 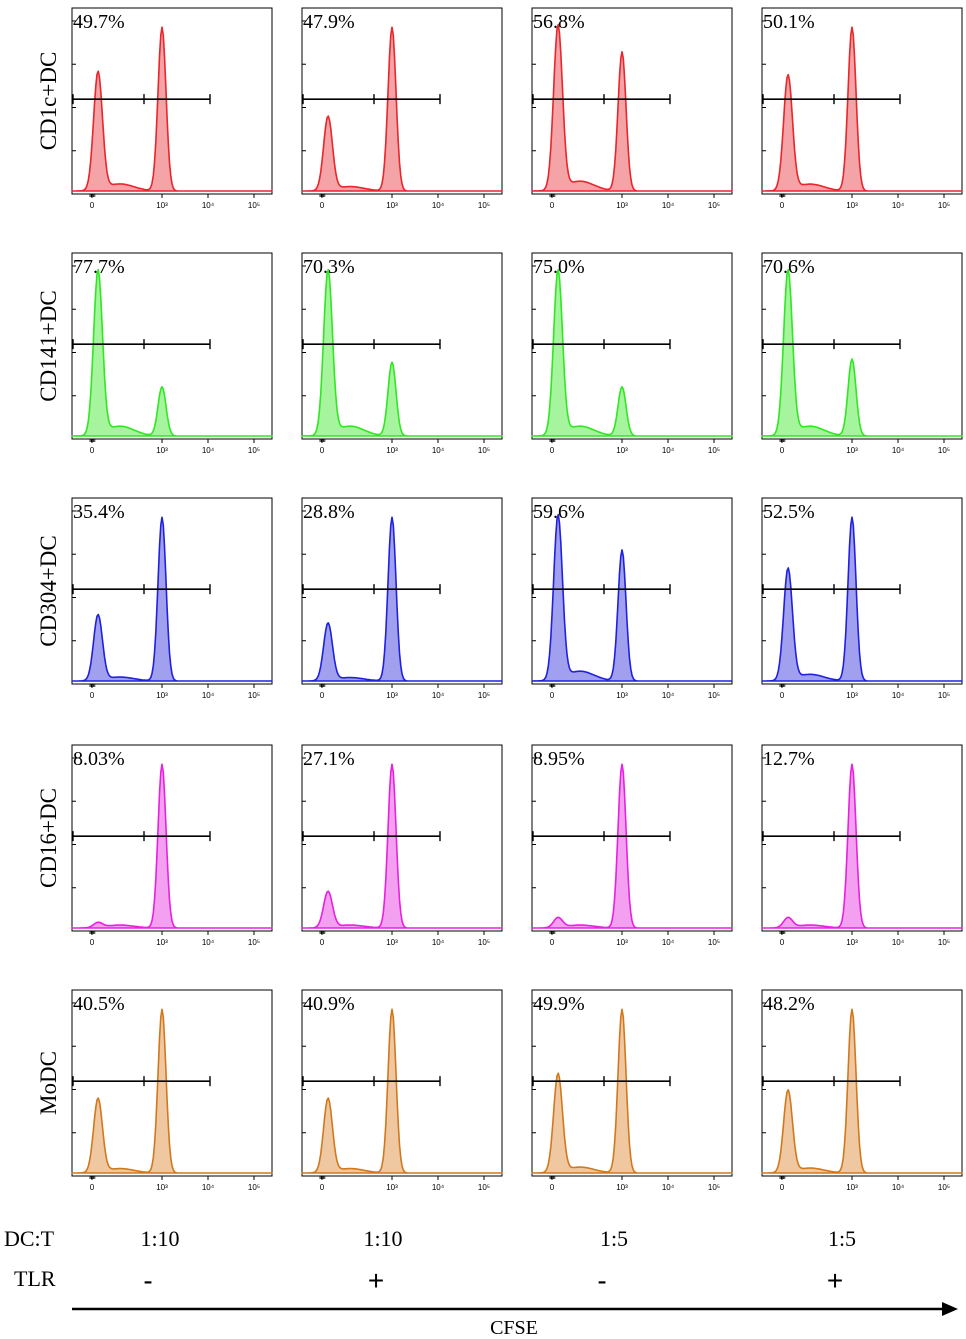 What do you see at coordinates (329, 267) in the screenshot?
I see `gate-percentage: 70.3%` at bounding box center [329, 267].